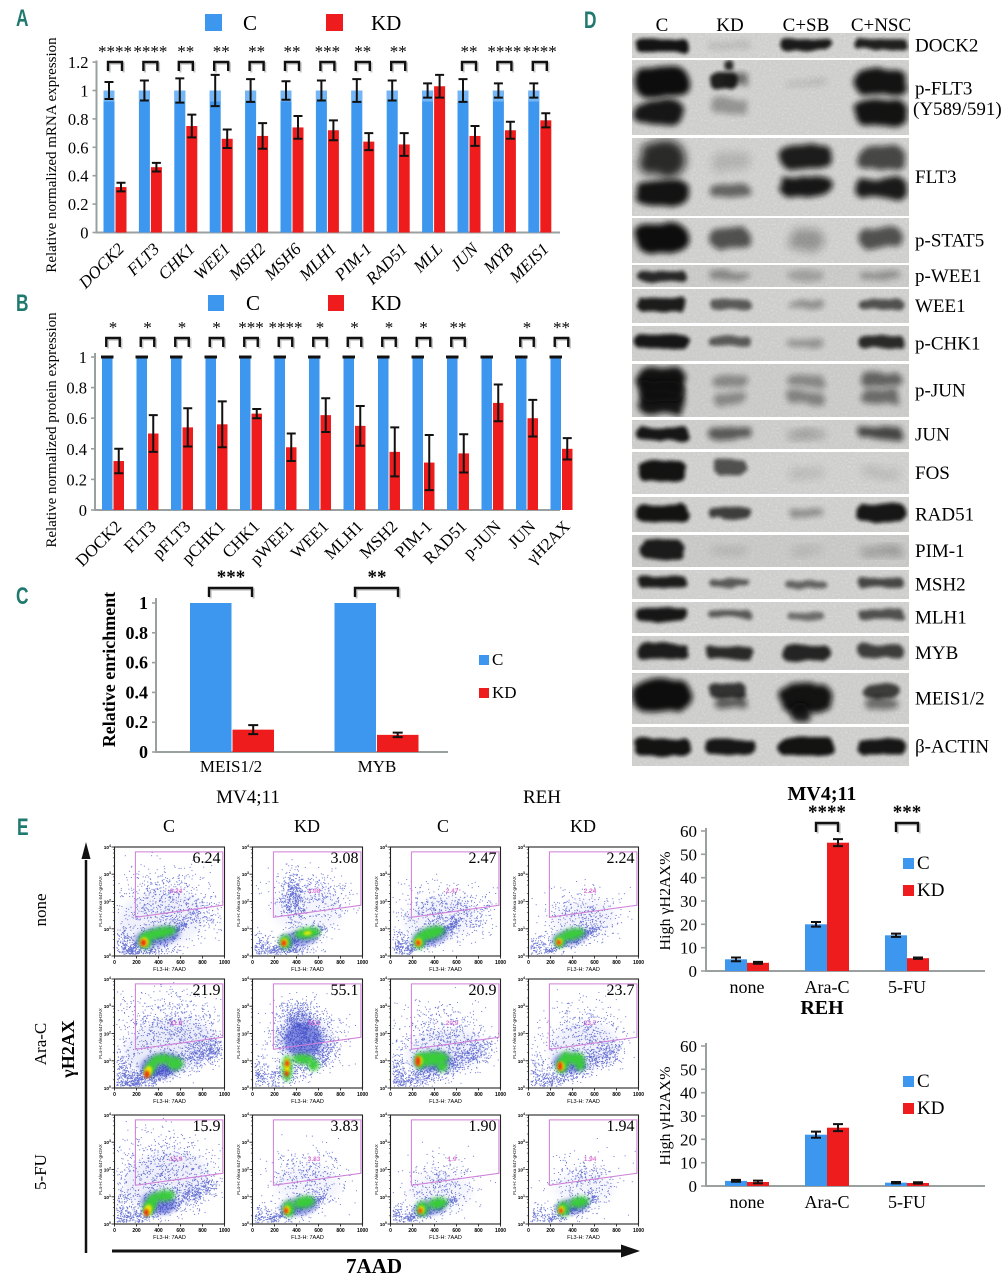 Image resolution: width=1002 pixels, height=1280 pixels. Describe the element at coordinates (950, 699) in the screenshot. I see `svg-text: MEIS1/2` at that location.